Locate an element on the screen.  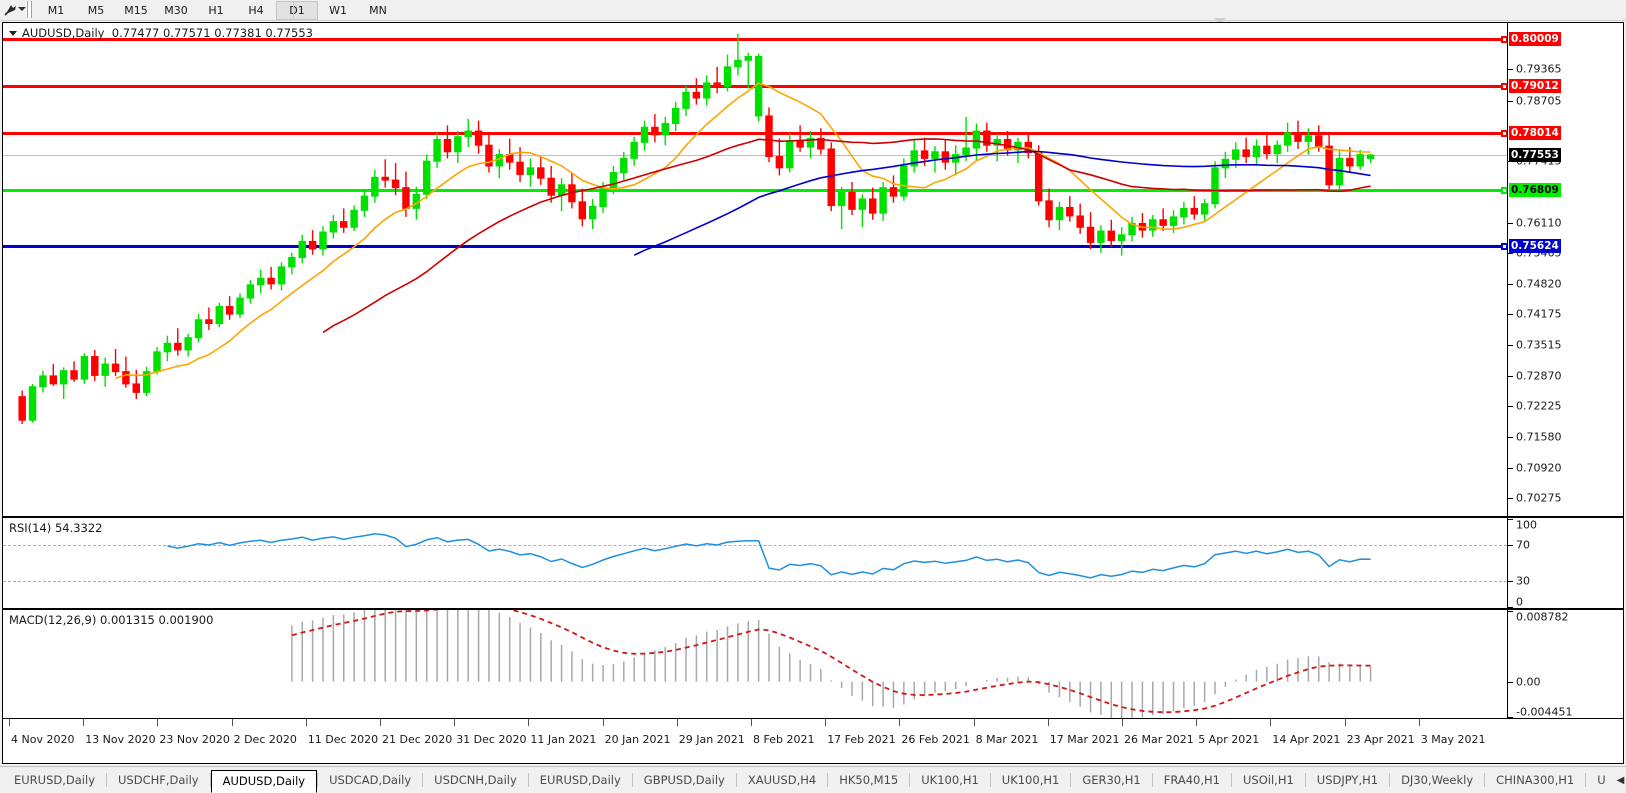
macd-tick-label: -0.004451 is located at coordinates (1544, 712).